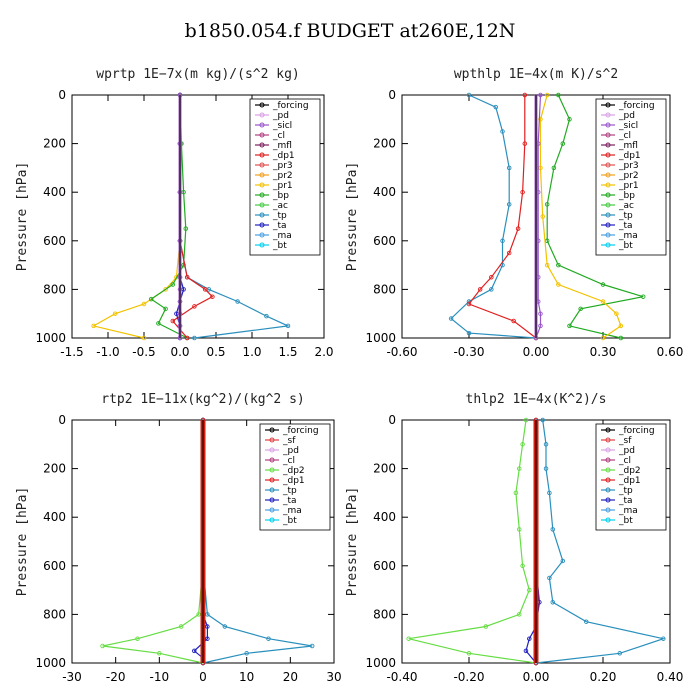  I want to click on x-tick-label: -10, so click(160, 677).